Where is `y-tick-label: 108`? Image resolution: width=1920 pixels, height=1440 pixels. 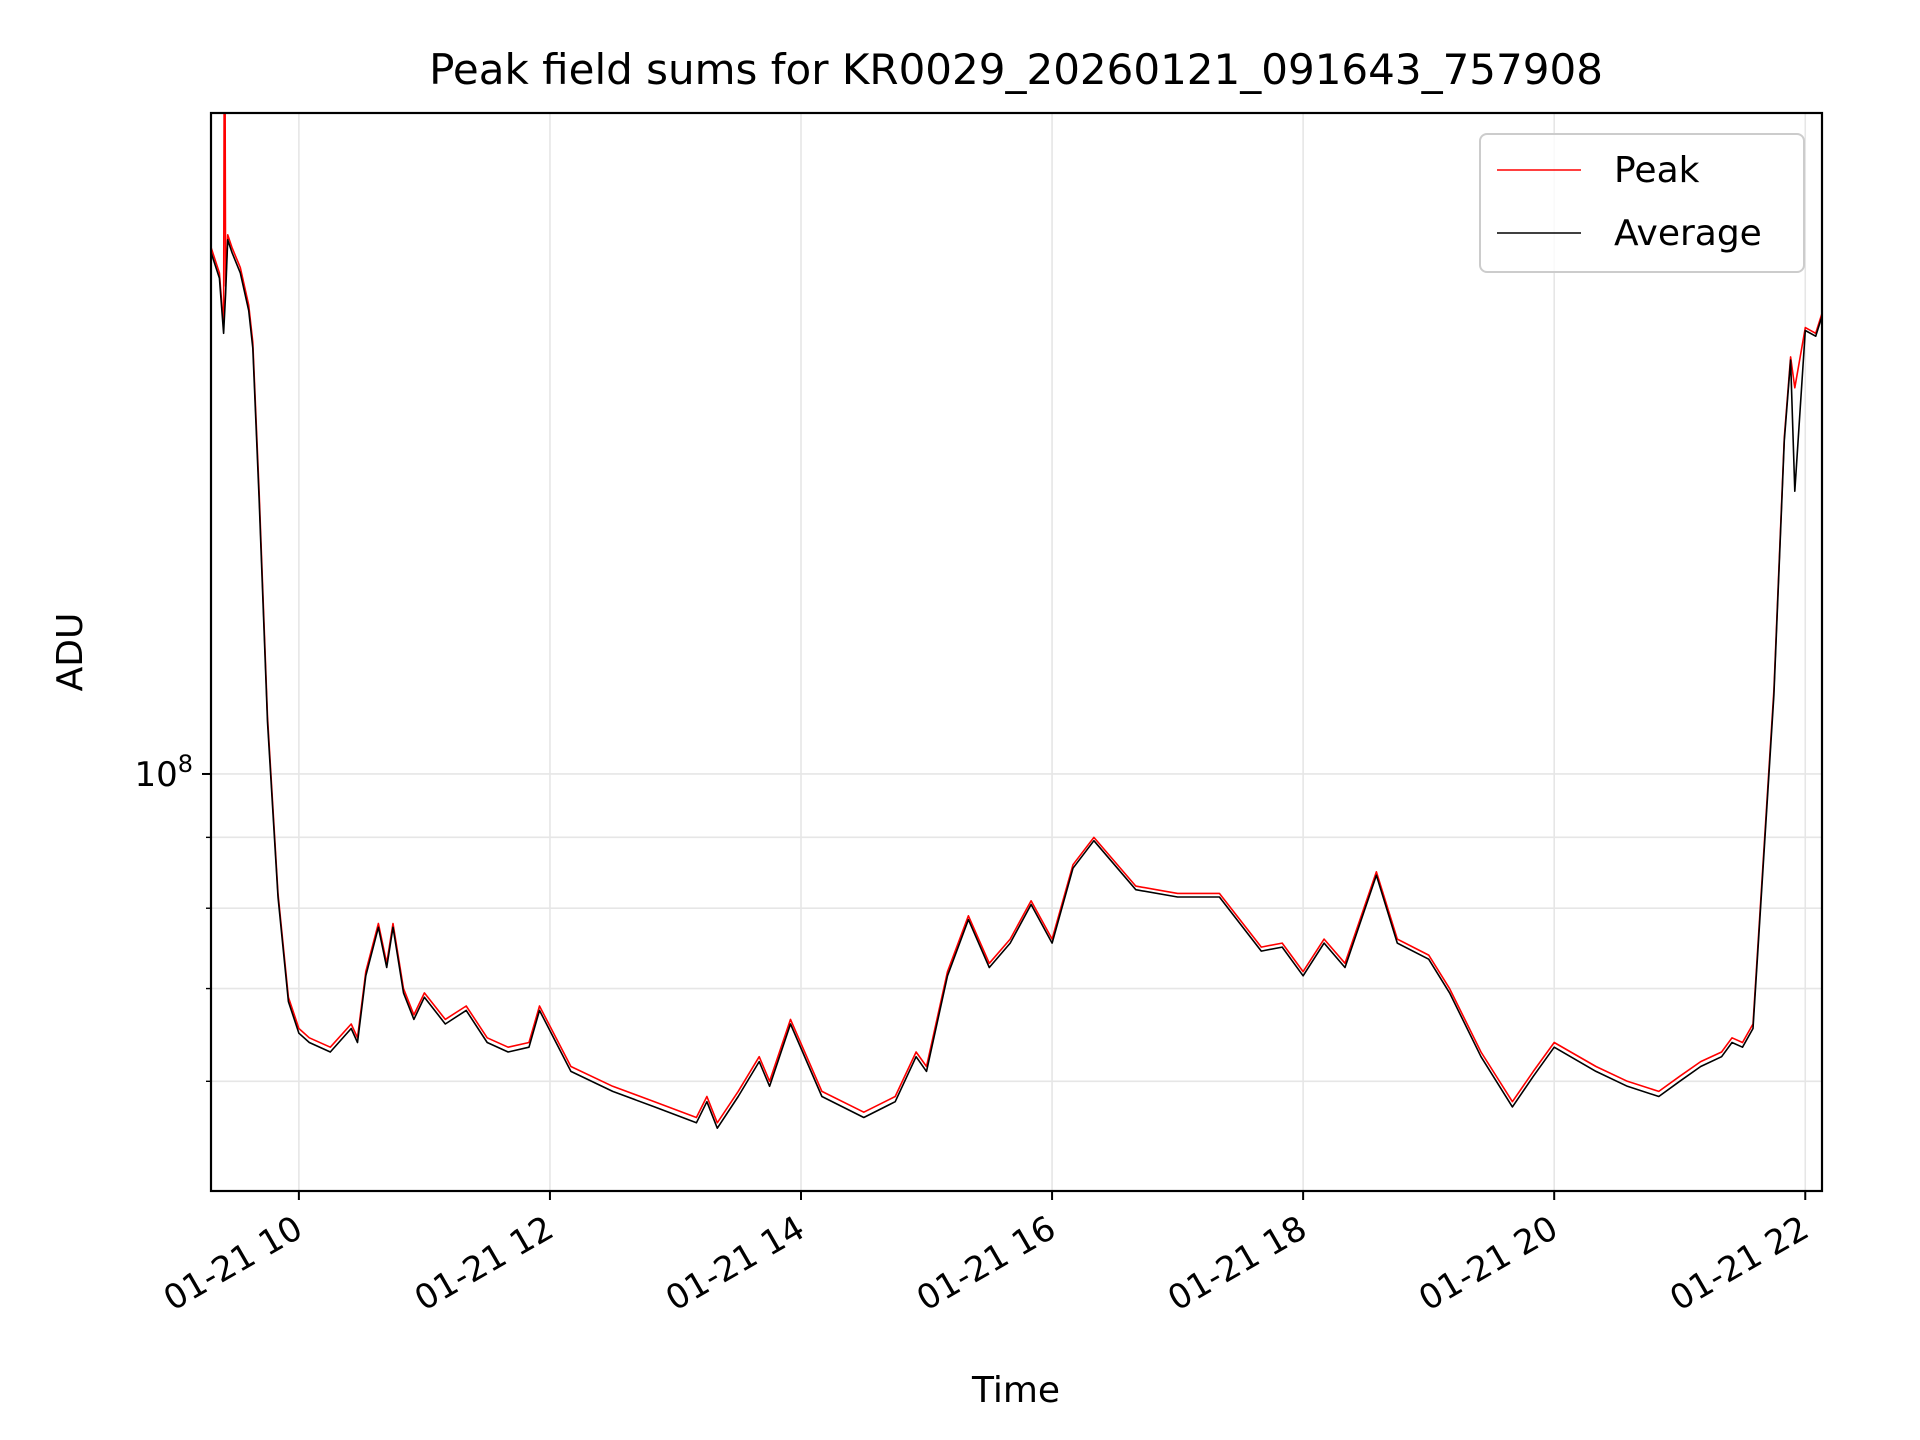 y-tick-label: 108 is located at coordinates (163, 772).